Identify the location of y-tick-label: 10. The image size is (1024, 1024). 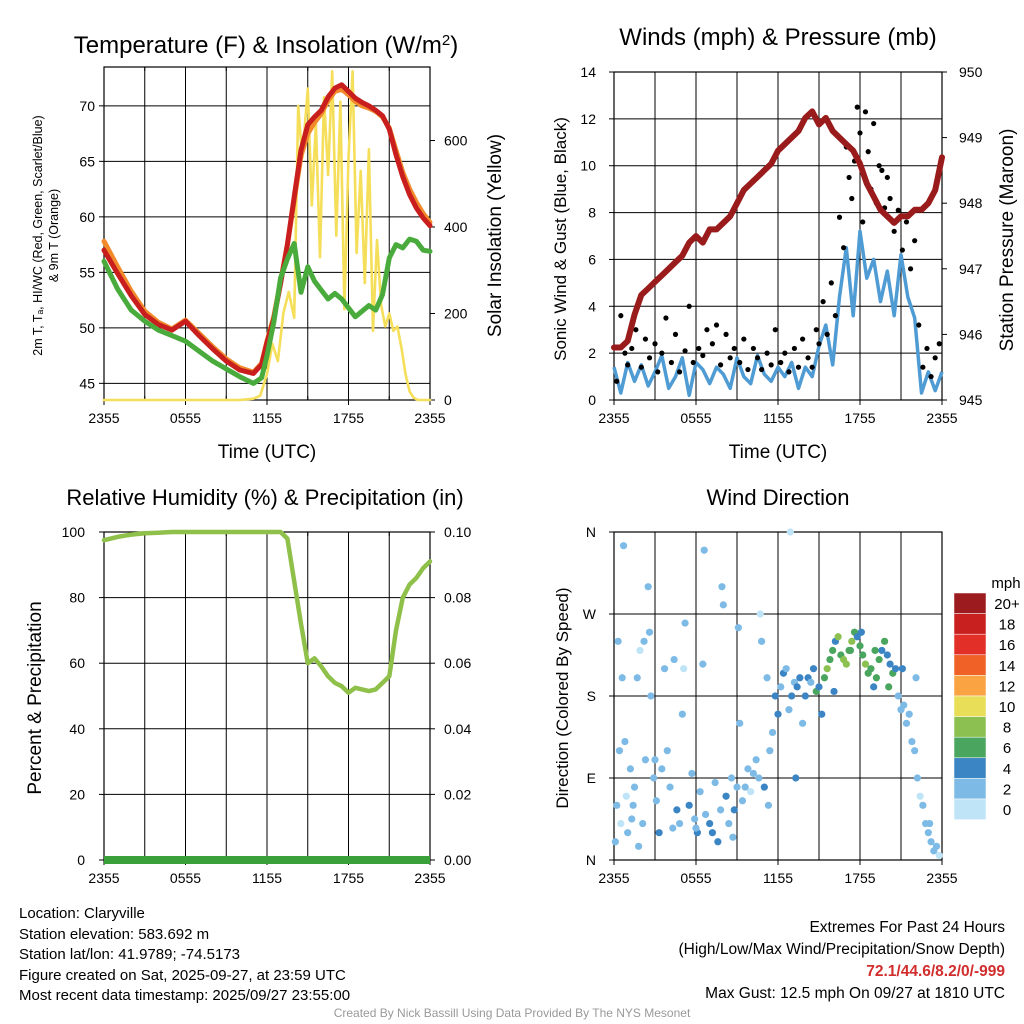
(588, 166).